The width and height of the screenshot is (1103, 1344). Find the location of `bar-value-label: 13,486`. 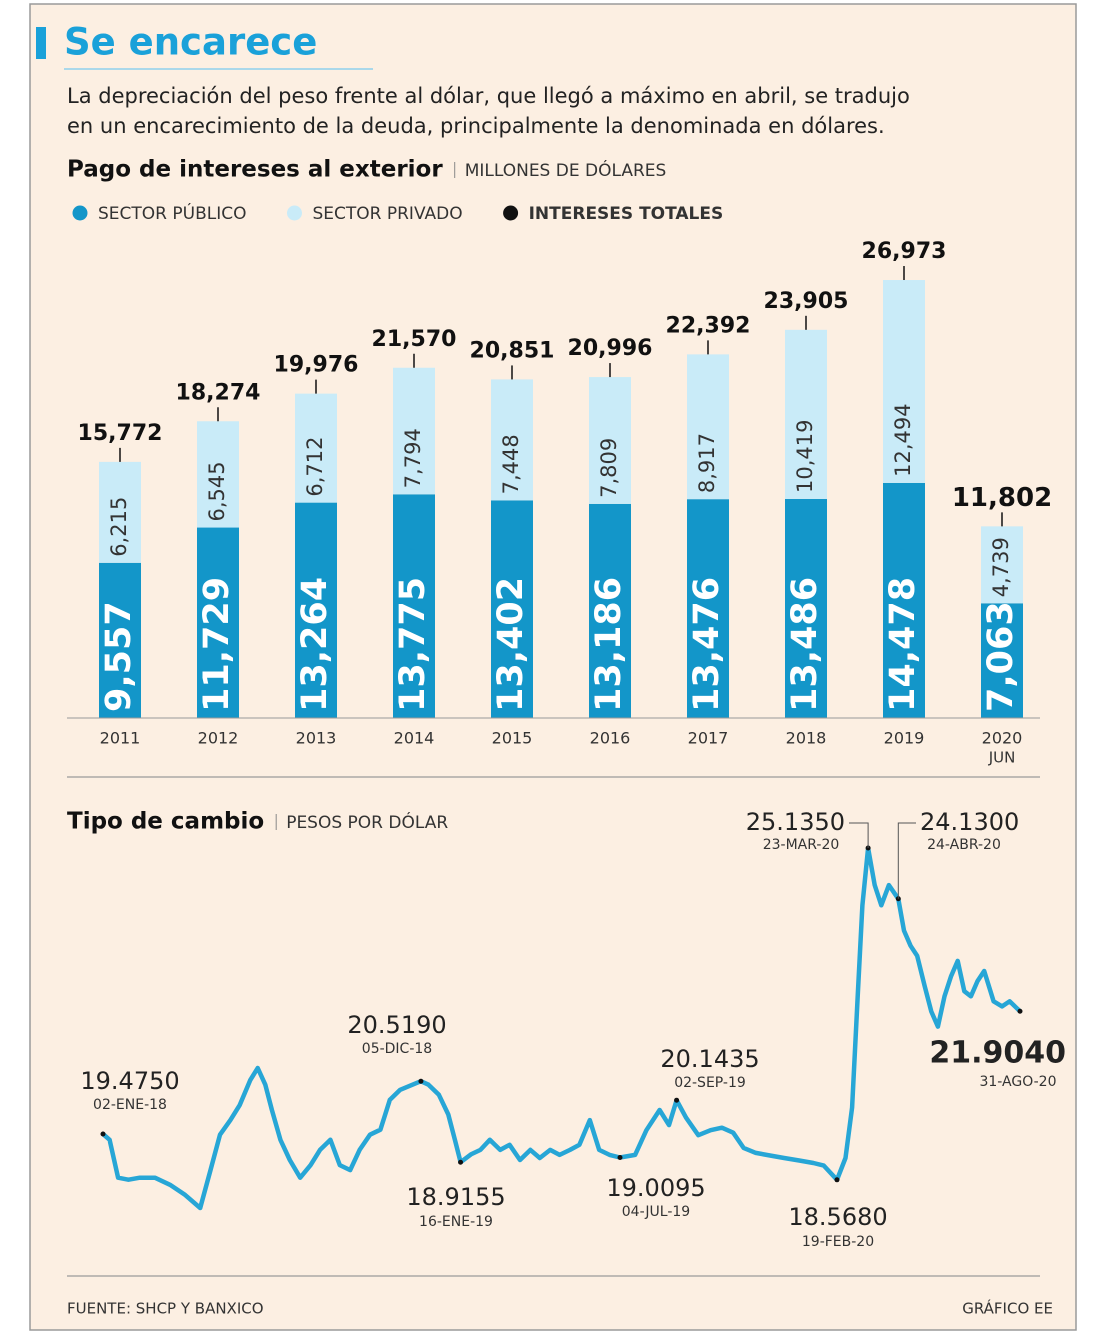

bar-value-label: 13,486 is located at coordinates (805, 644).